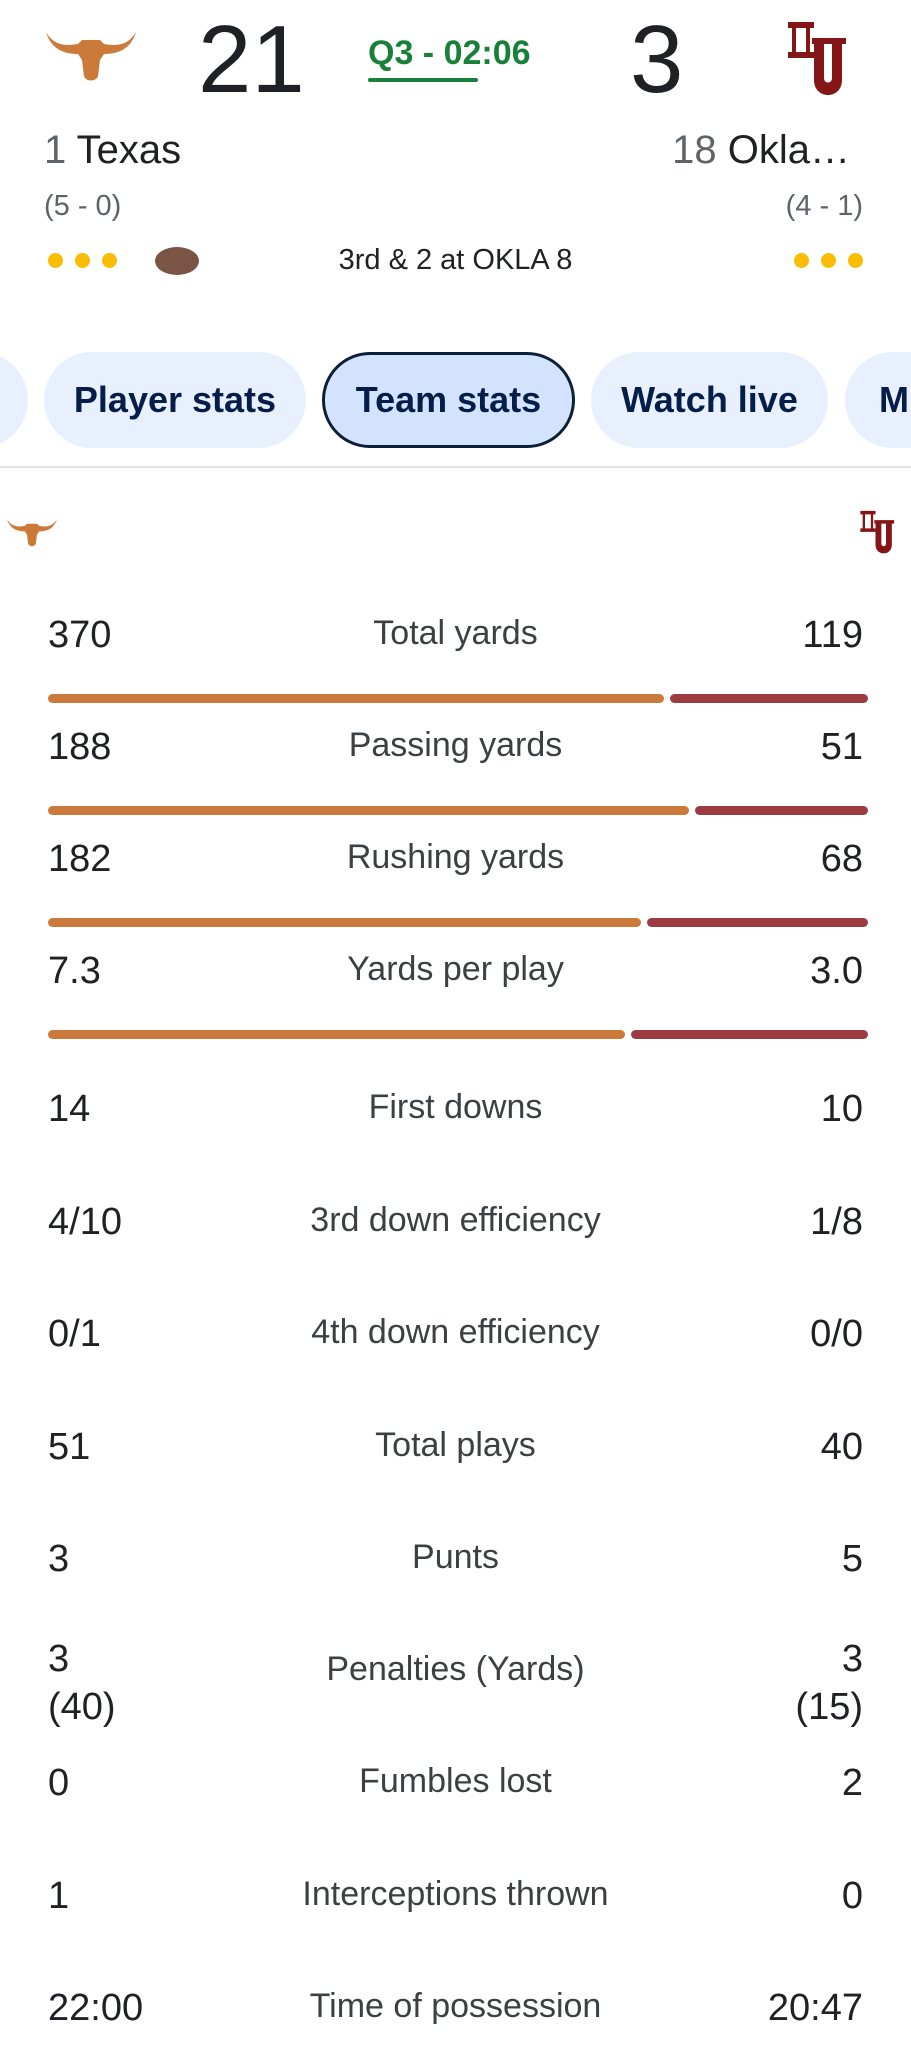 This screenshot has width=911, height=2048. I want to click on home-stat-value: 7.3, so click(74, 971).